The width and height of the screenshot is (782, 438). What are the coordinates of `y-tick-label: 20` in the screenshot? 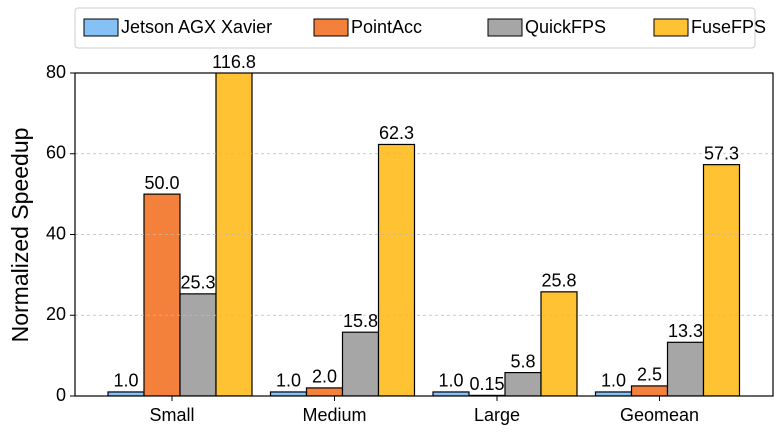 It's located at (56, 314).